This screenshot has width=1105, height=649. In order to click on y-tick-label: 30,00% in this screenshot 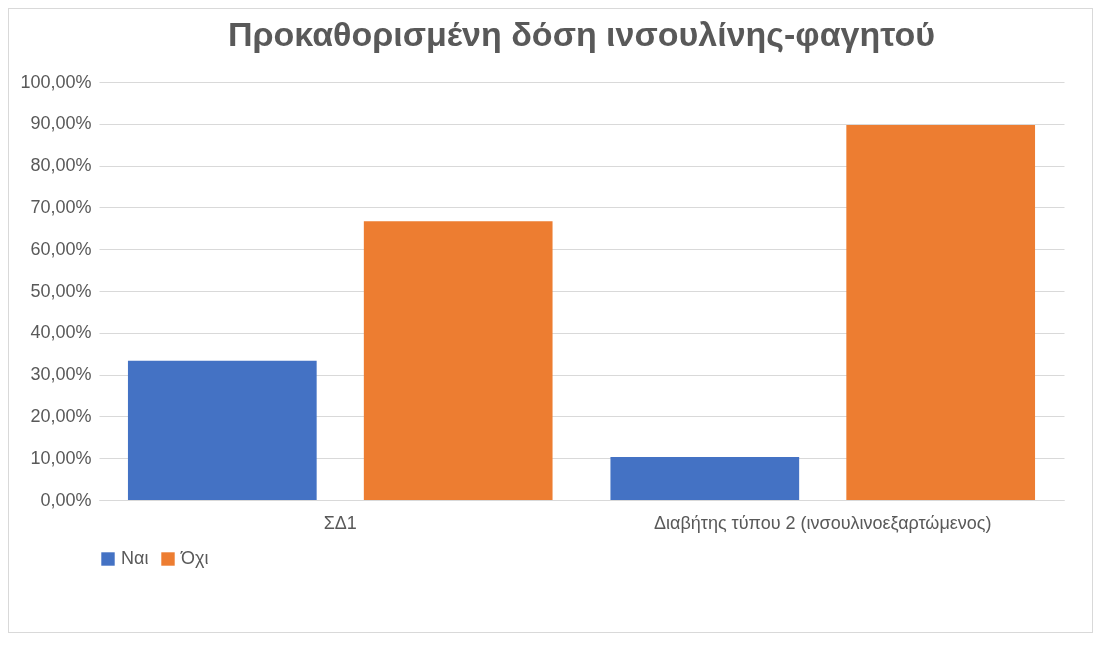, I will do `click(61, 374)`.